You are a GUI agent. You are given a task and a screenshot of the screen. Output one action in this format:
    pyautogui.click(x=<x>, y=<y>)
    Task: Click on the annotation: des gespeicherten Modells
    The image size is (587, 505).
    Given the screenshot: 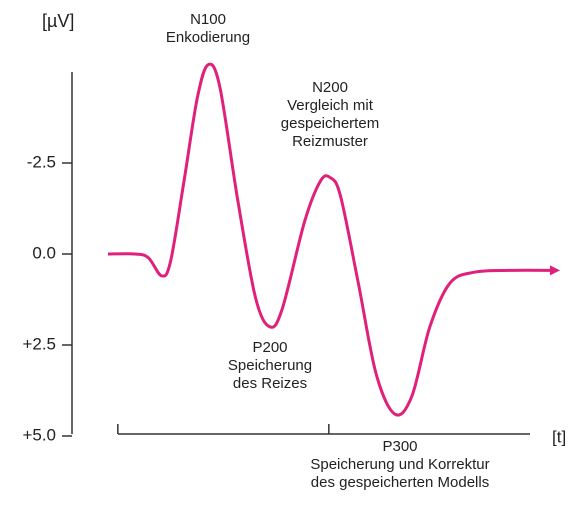 What is the action you would take?
    pyautogui.click(x=400, y=482)
    